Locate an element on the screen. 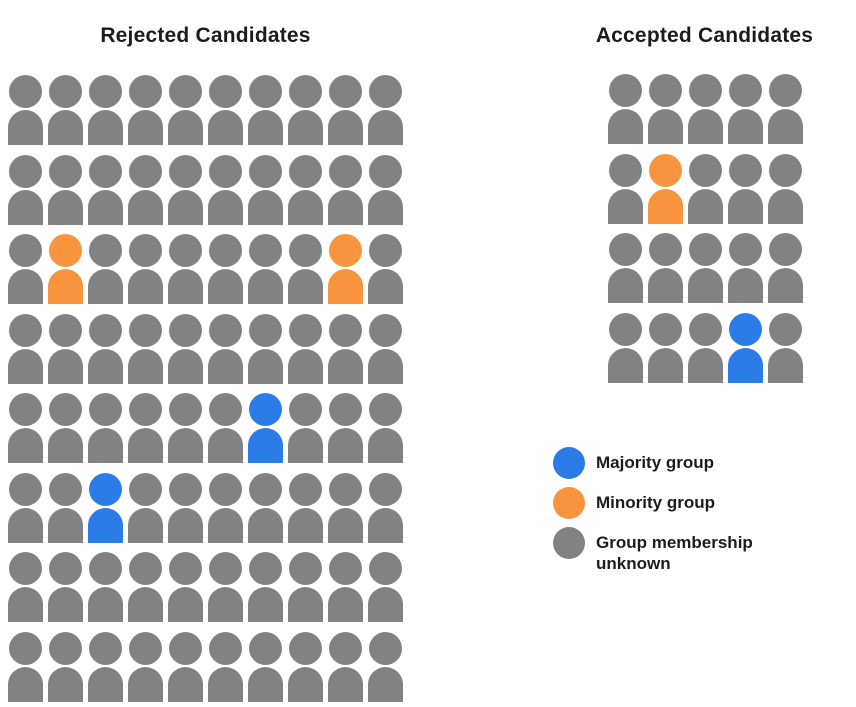 The height and width of the screenshot is (707, 856). person-icon-rejected-r3c9-minority is located at coordinates (345, 269).